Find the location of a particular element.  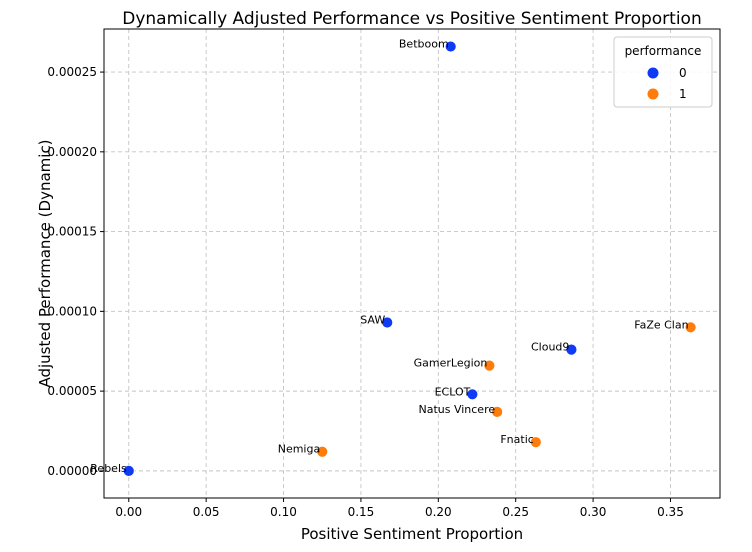

y-tick-label: 0.00025 is located at coordinates (72, 72).